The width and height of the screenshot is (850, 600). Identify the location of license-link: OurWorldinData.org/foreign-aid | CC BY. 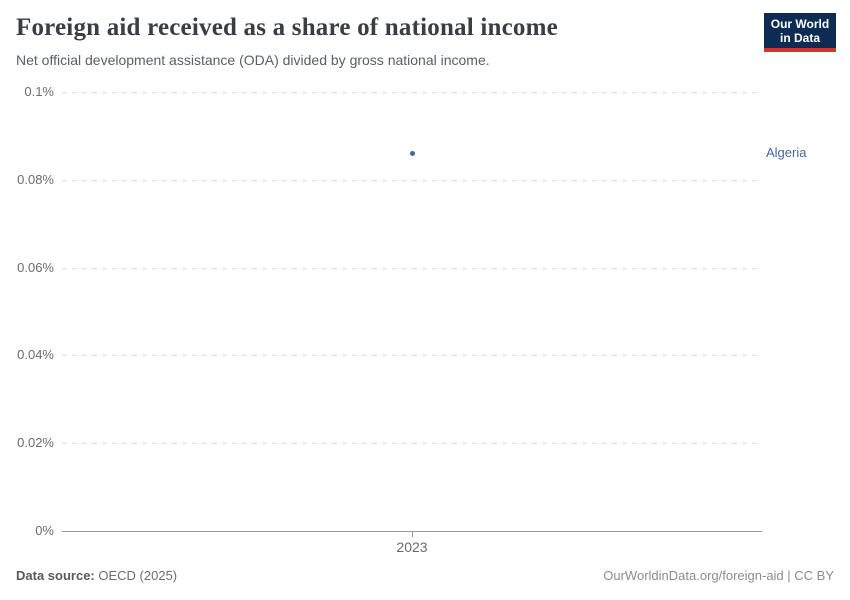
(718, 575).